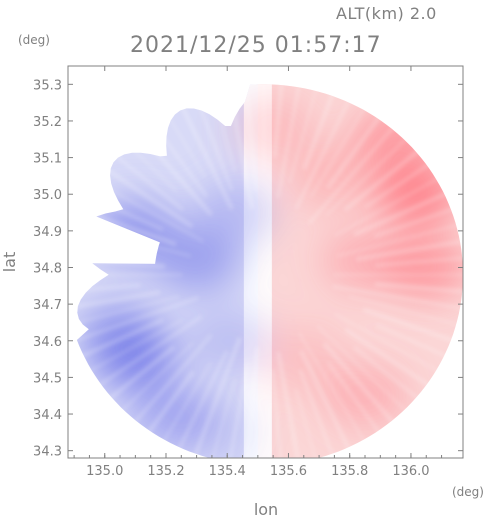  I want to click on y-tick-label: 34.7, so click(47, 305).